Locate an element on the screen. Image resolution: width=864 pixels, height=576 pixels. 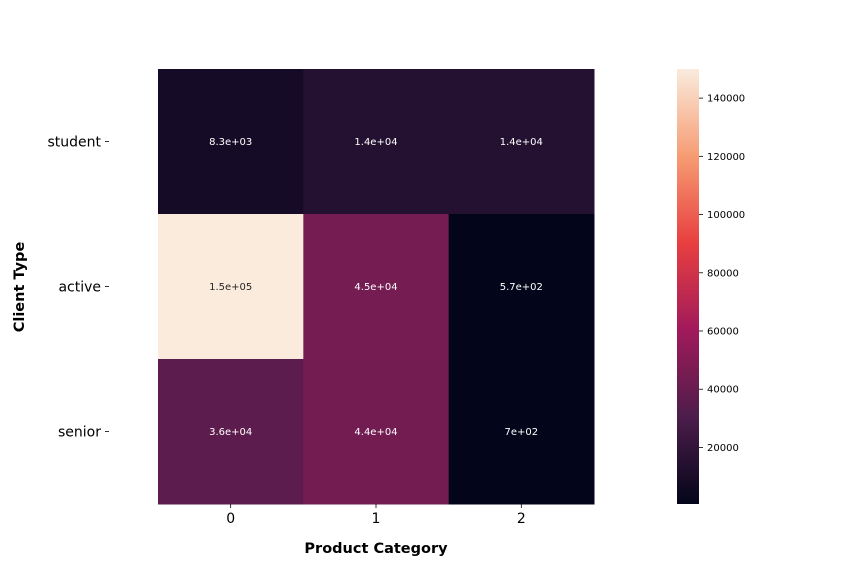
cell-value-label: 5.7e+02 is located at coordinates (521, 287).